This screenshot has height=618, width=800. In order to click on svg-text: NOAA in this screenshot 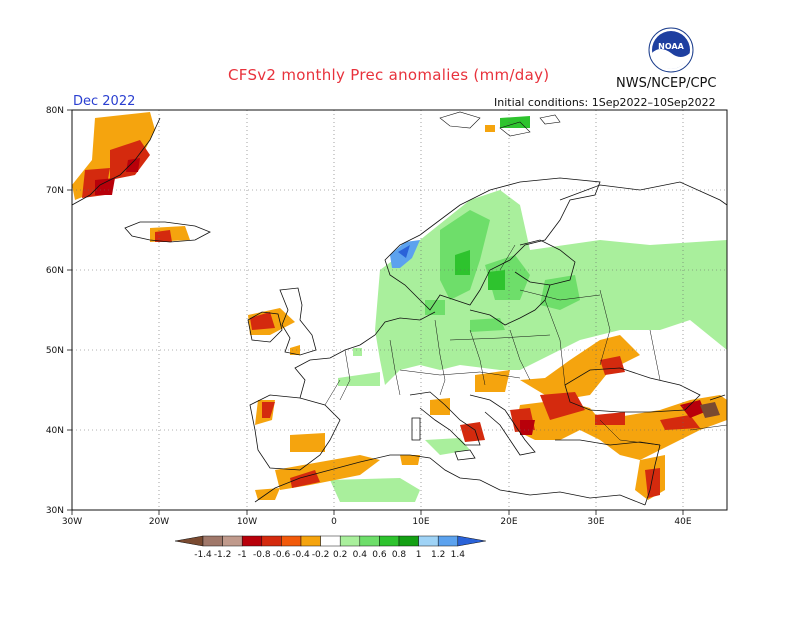, I will do `click(671, 46)`.